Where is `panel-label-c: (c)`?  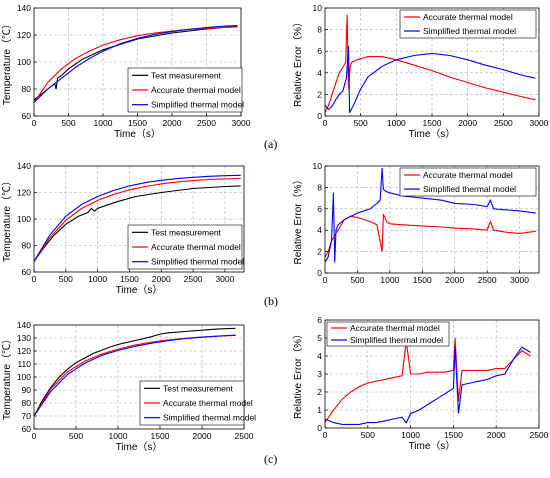
panel-label-c: (c) is located at coordinates (271, 459).